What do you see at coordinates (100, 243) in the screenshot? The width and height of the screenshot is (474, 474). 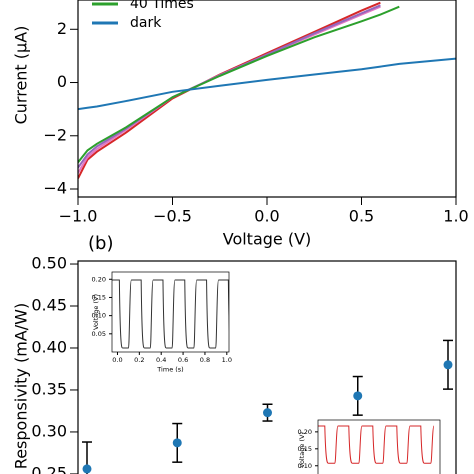 I see `panel-label: (b)` at bounding box center [100, 243].